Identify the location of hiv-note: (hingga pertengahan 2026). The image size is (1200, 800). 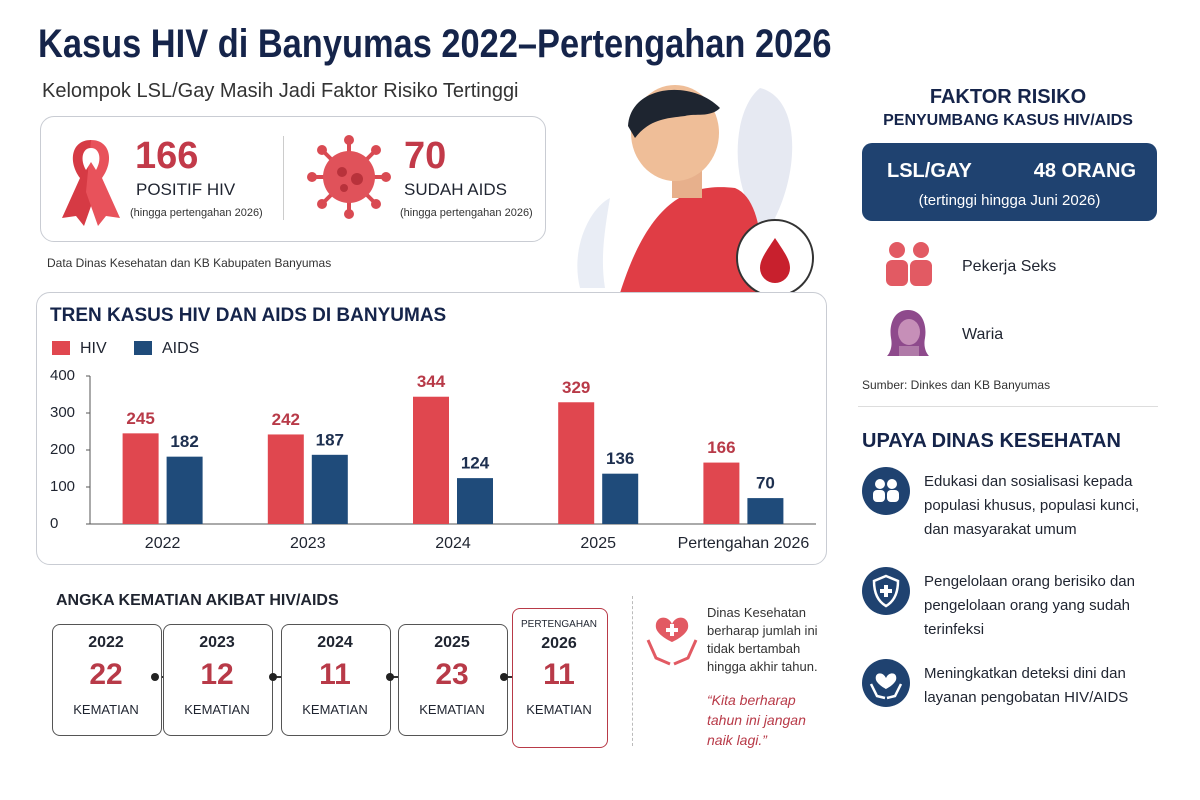
(196, 213).